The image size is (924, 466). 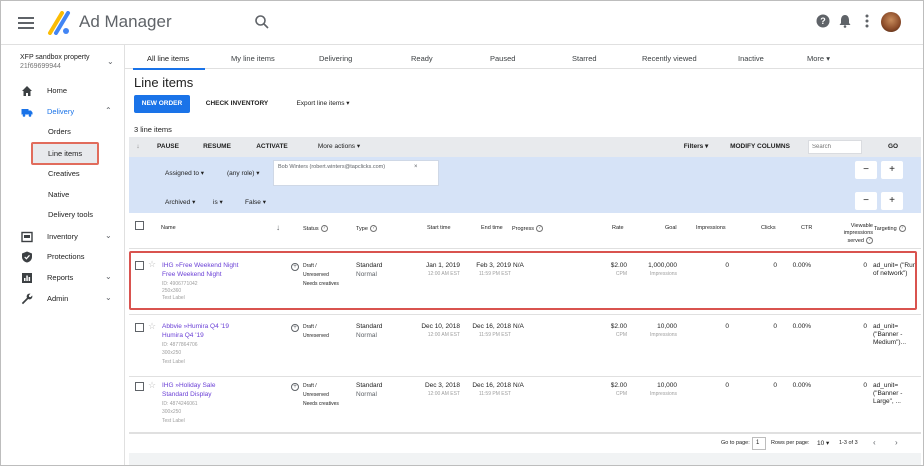 I want to click on tab-ready: Ready, so click(x=422, y=58).